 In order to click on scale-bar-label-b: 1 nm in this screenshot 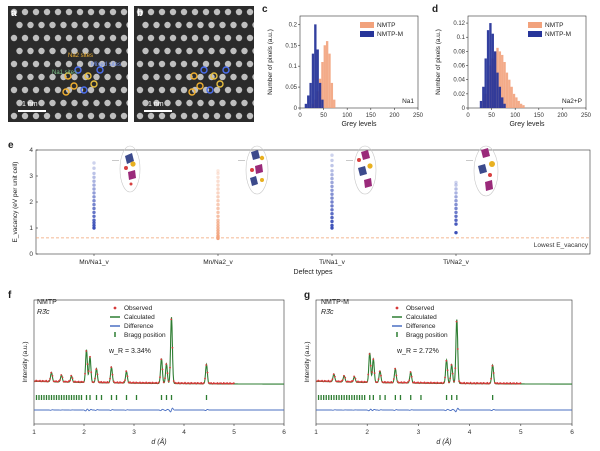, I will do `click(156, 104)`.